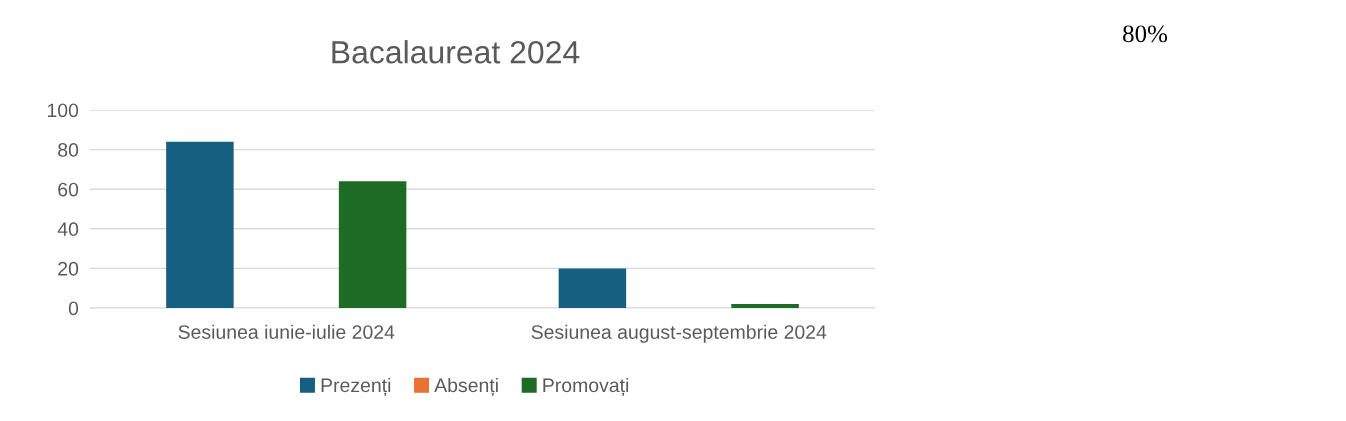 Image resolution: width=1346 pixels, height=421 pixels. What do you see at coordinates (63, 110) in the screenshot?
I see `y-tick-label: 100` at bounding box center [63, 110].